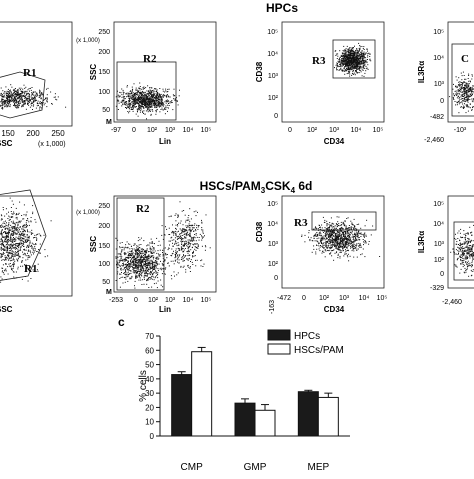  I want to click on y-tick-label: 50, so click(106, 110).